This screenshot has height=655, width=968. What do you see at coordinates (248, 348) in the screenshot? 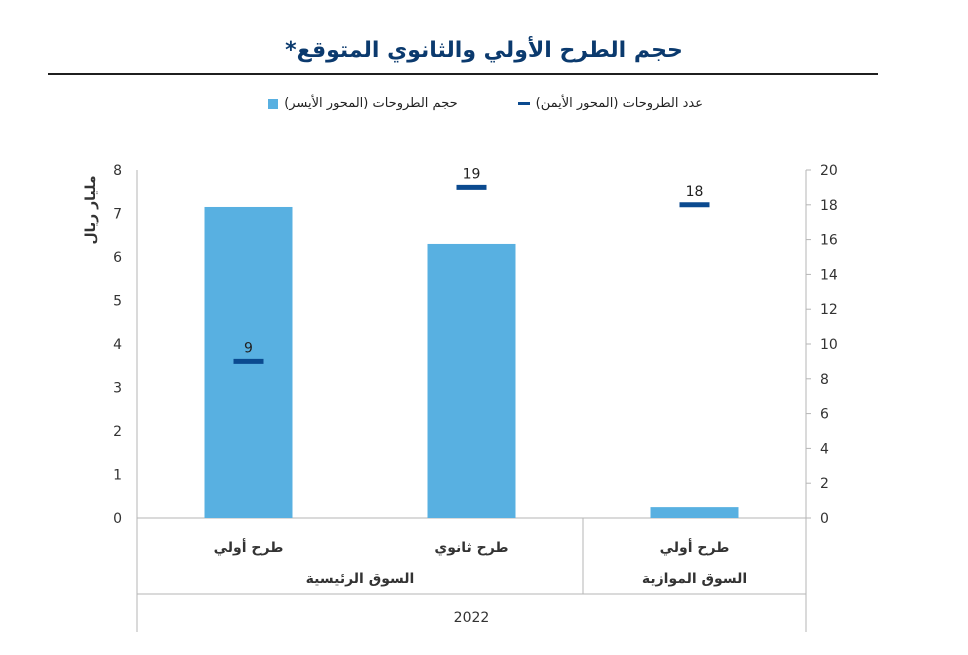
I see `count-data-label: 9` at bounding box center [248, 348].